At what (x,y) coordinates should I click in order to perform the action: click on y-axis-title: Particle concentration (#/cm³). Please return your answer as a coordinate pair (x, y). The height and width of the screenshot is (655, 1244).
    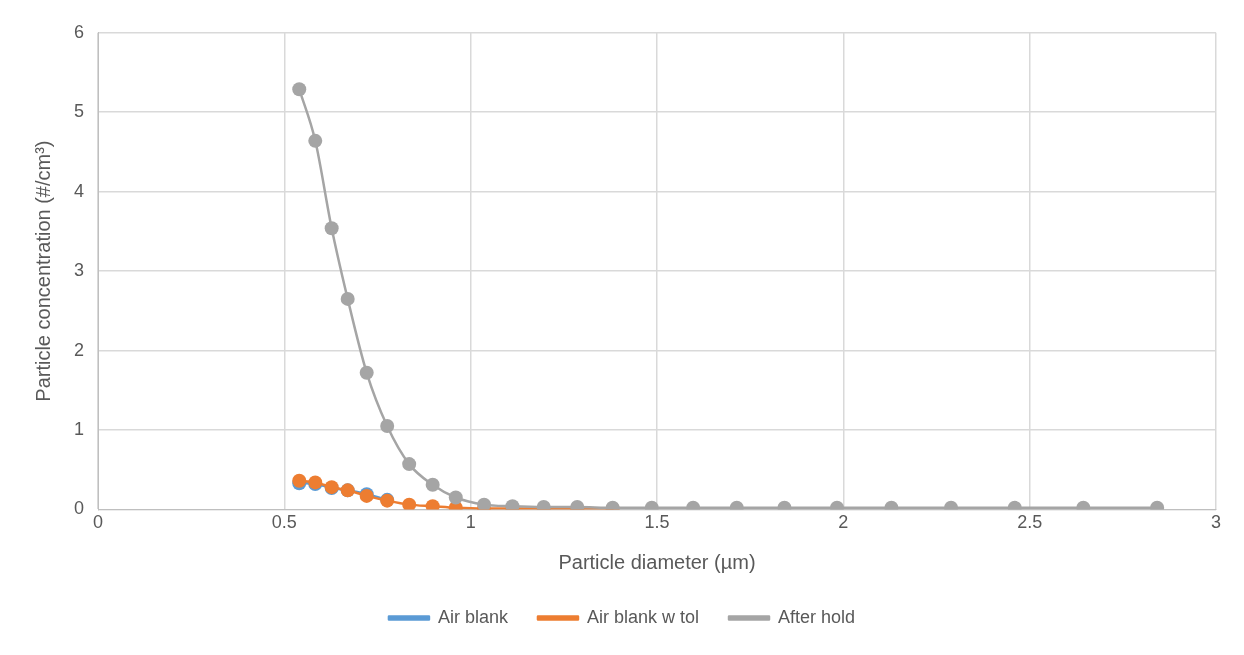
    Looking at the image, I should click on (42, 271).